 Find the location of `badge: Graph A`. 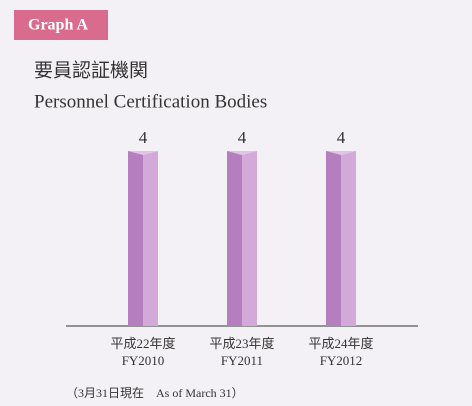

badge: Graph A is located at coordinates (58, 25).